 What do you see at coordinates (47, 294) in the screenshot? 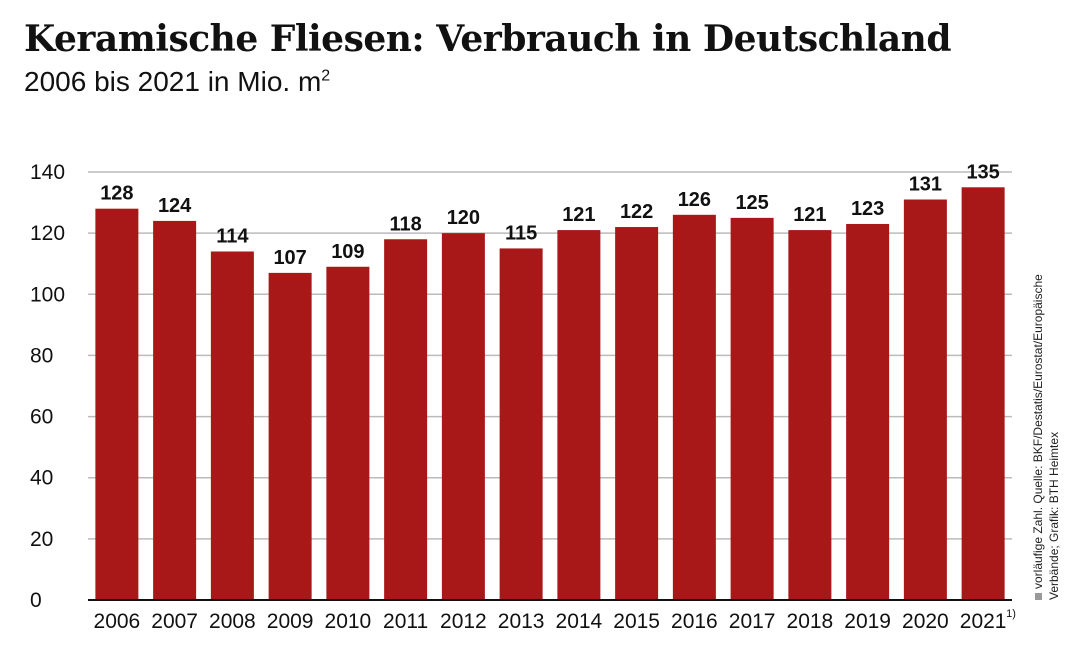
I see `y-tick-label: 100` at bounding box center [47, 294].